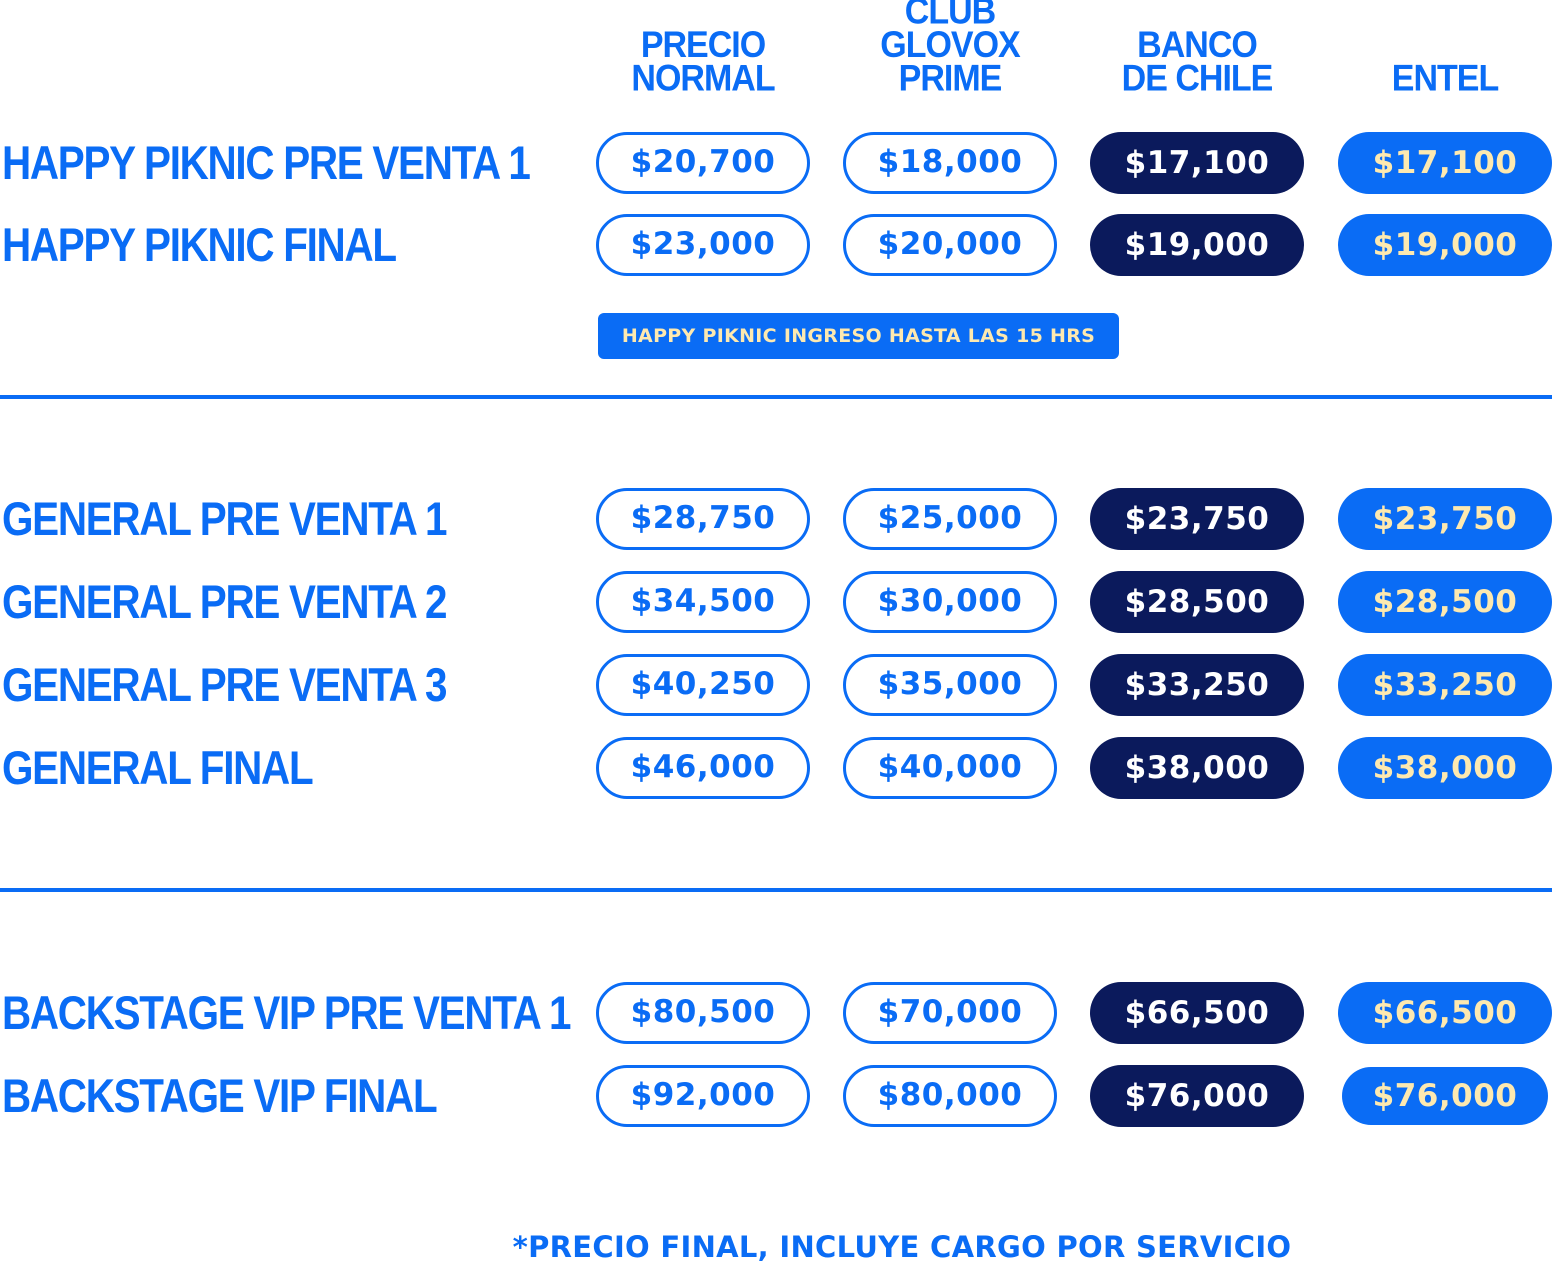 This screenshot has width=1552, height=1272. I want to click on column-header-banco-de-chile: BANCO DE CHILE, so click(1197, 62).